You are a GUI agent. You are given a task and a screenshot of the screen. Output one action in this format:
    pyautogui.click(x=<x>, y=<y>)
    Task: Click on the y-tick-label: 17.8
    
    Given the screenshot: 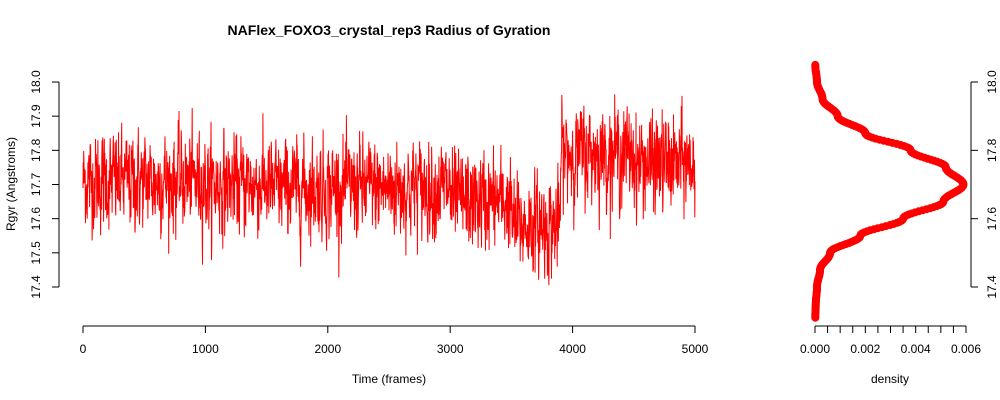 What is the action you would take?
    pyautogui.click(x=36, y=150)
    